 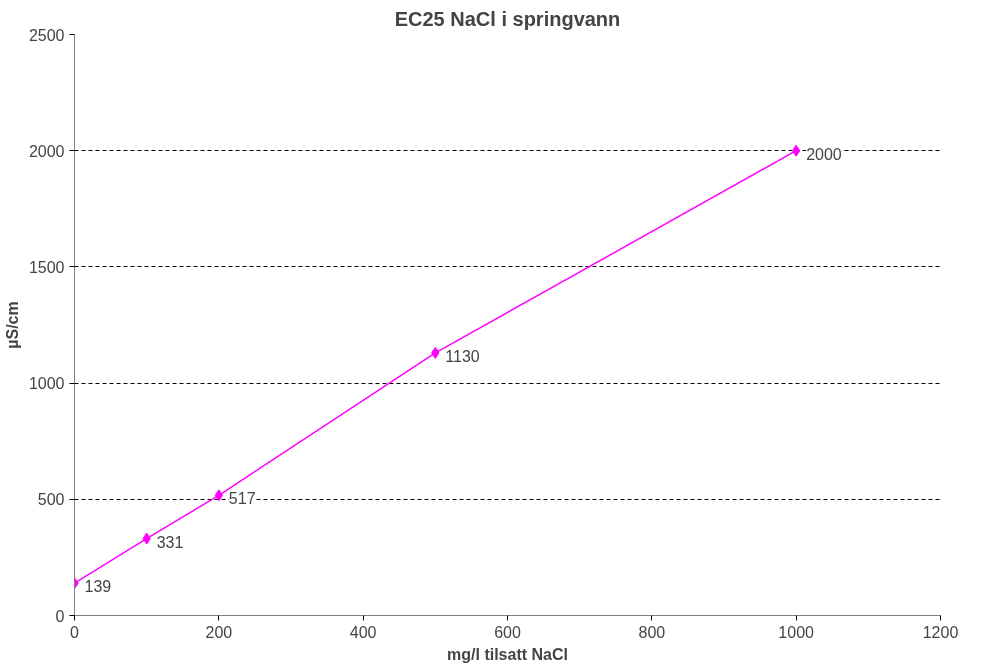 I want to click on x-tick-label: 1000, so click(x=796, y=632).